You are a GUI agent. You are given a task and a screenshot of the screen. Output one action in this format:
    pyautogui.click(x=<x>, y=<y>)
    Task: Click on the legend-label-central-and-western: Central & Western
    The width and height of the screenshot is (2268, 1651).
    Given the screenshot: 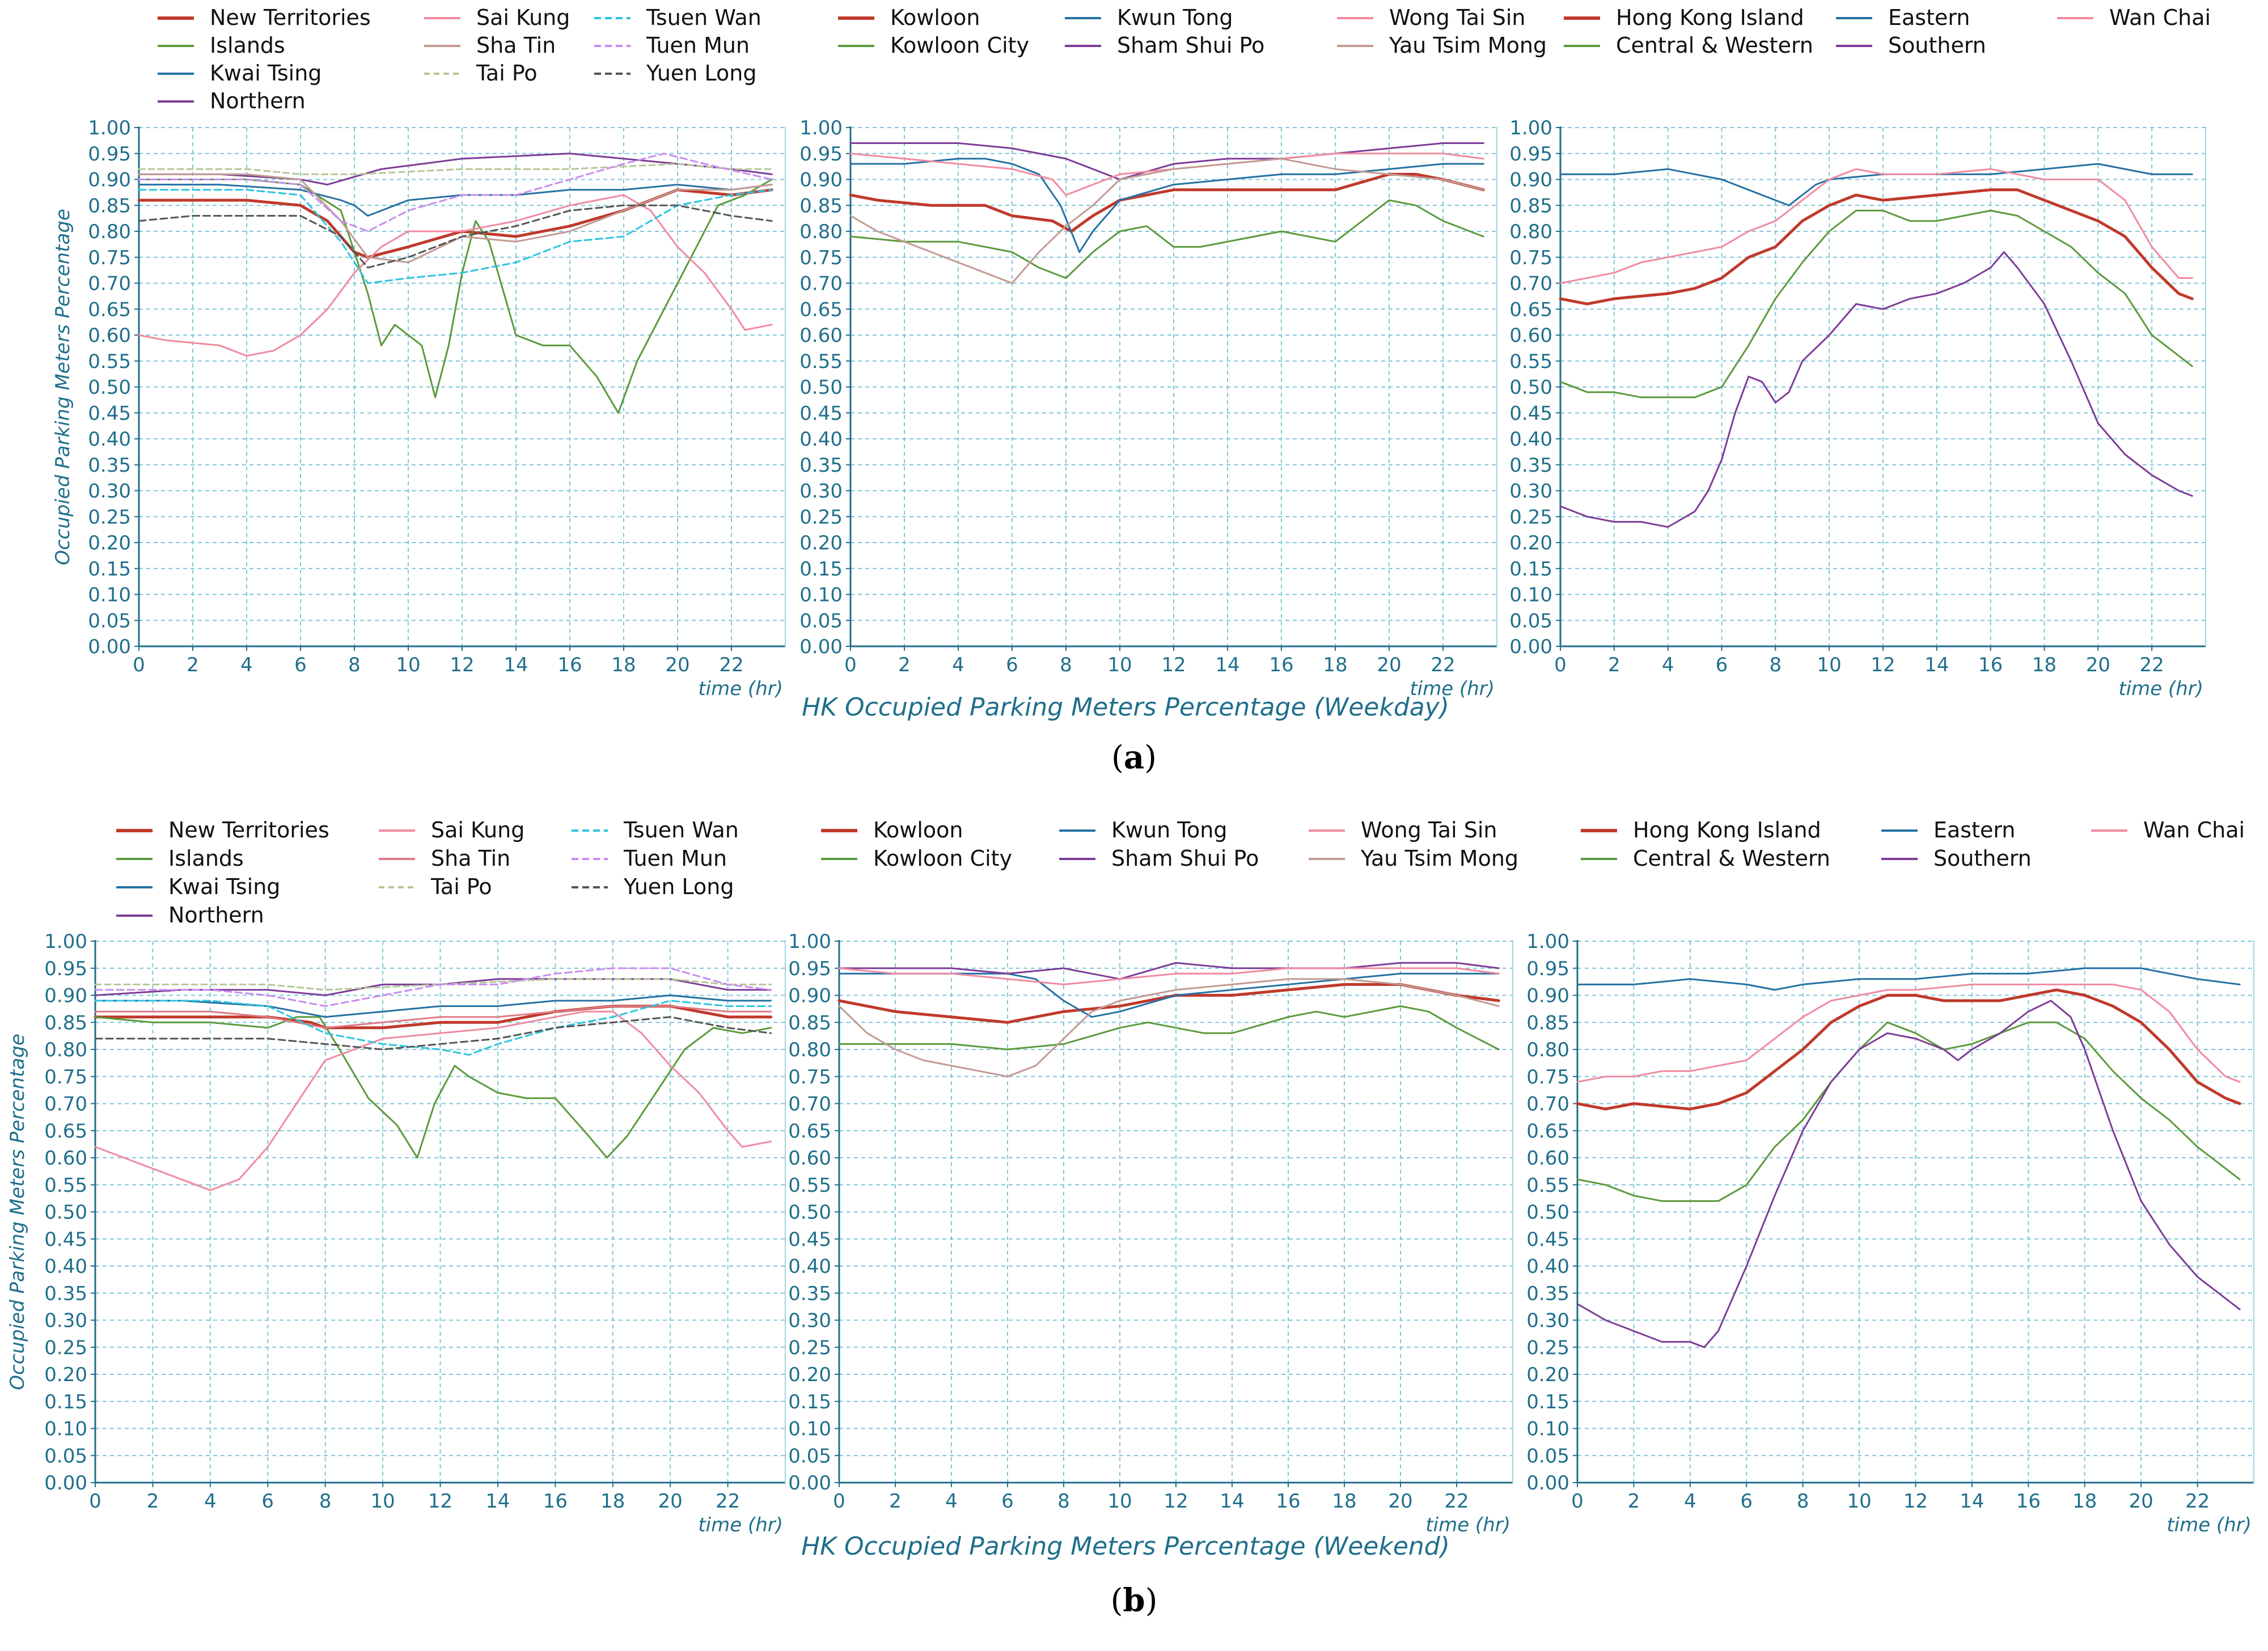 What is the action you would take?
    pyautogui.click(x=1731, y=858)
    